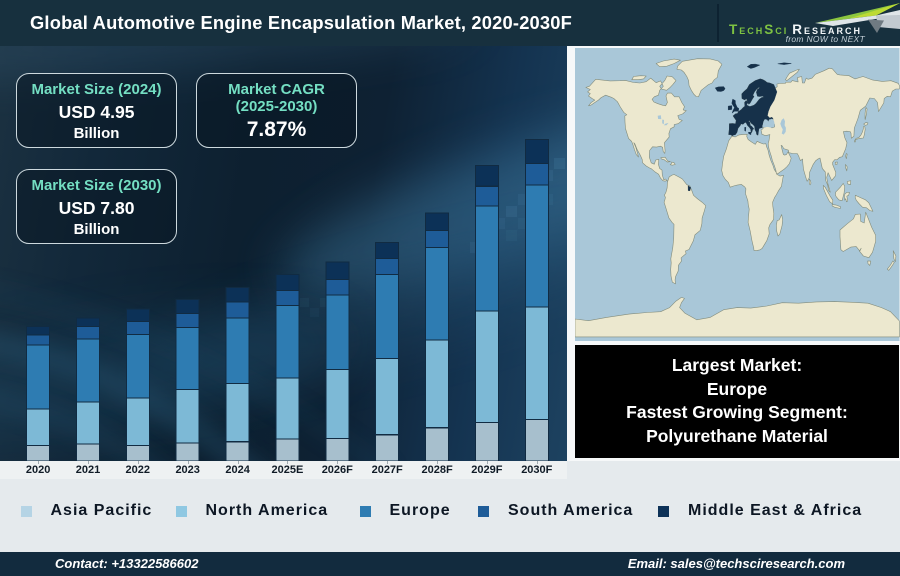  Describe the element at coordinates (718, 23) in the screenshot. I see `header-divider` at that location.